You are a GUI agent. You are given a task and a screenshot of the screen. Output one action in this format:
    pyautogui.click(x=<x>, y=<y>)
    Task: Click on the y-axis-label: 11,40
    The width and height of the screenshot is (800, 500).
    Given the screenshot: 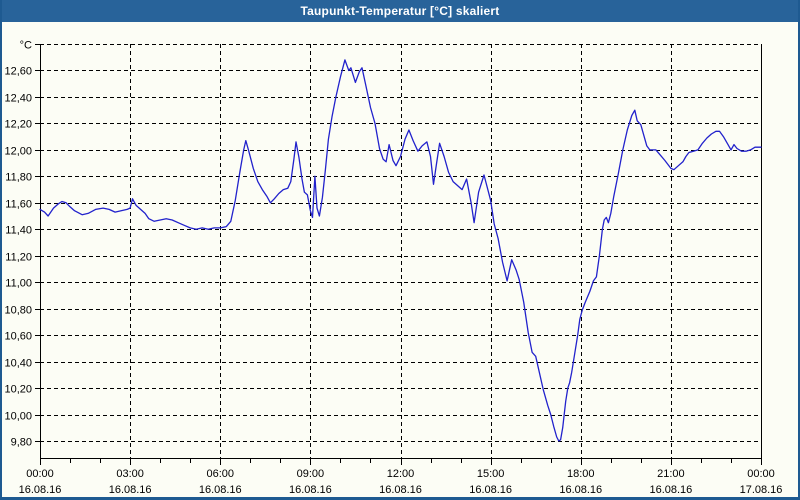 What is the action you would take?
    pyautogui.click(x=18, y=231)
    